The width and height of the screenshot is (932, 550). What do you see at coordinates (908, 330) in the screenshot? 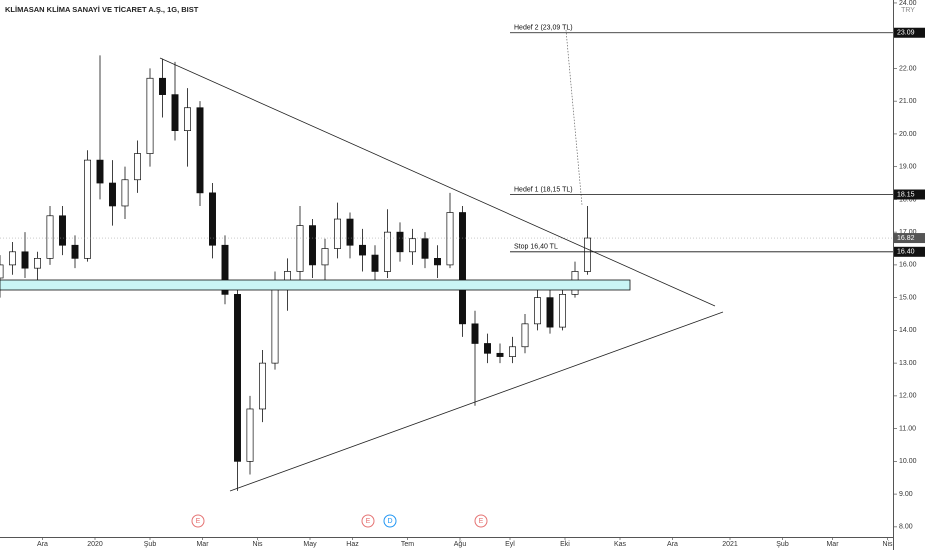
I see `y-tick-label: 14.00` at bounding box center [908, 330].